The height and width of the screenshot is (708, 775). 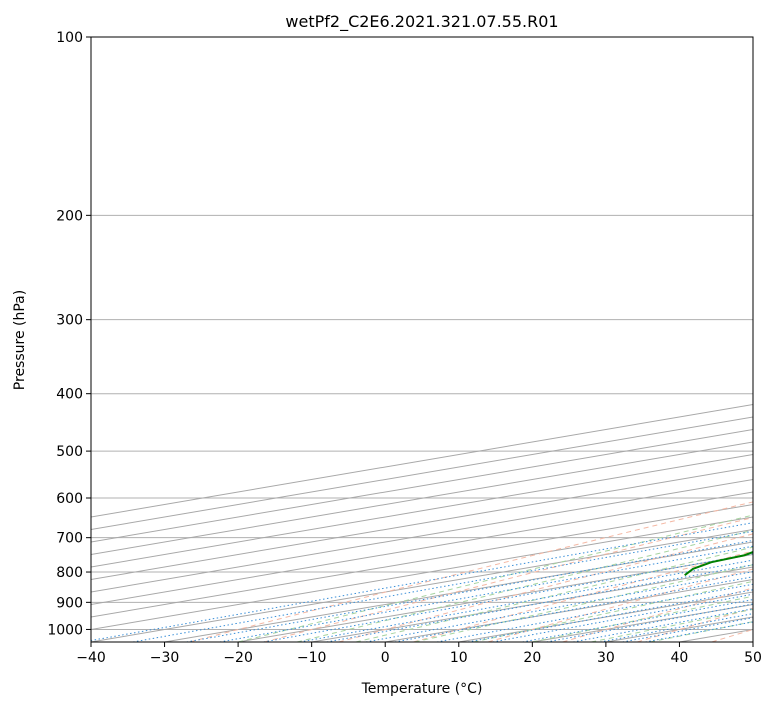 I want to click on x-tick-label: −10, so click(x=312, y=658).